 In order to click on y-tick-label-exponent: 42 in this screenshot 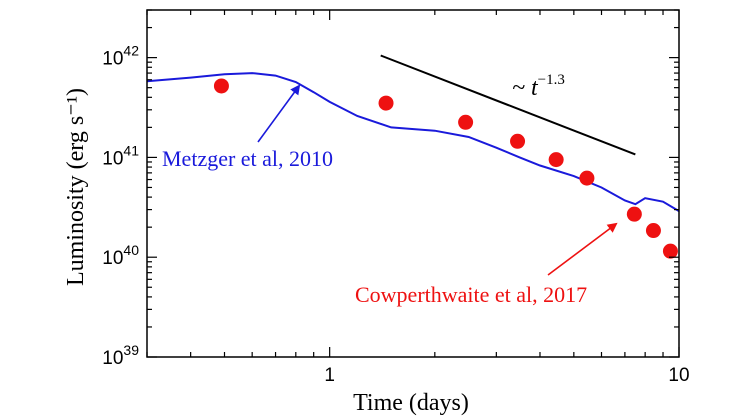, I will do `click(131, 51)`.